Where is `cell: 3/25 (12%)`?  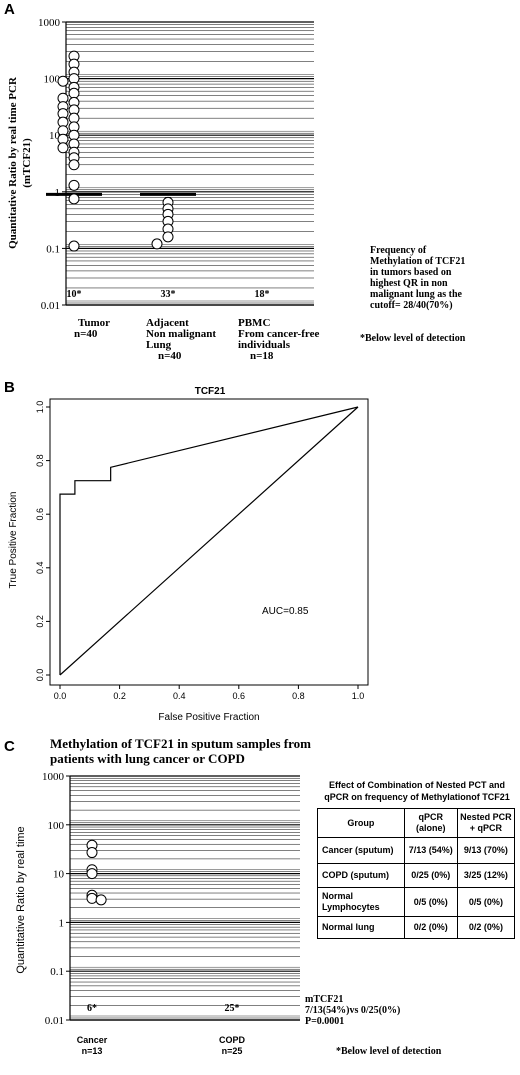 cell: 3/25 (12%) is located at coordinates (486, 875).